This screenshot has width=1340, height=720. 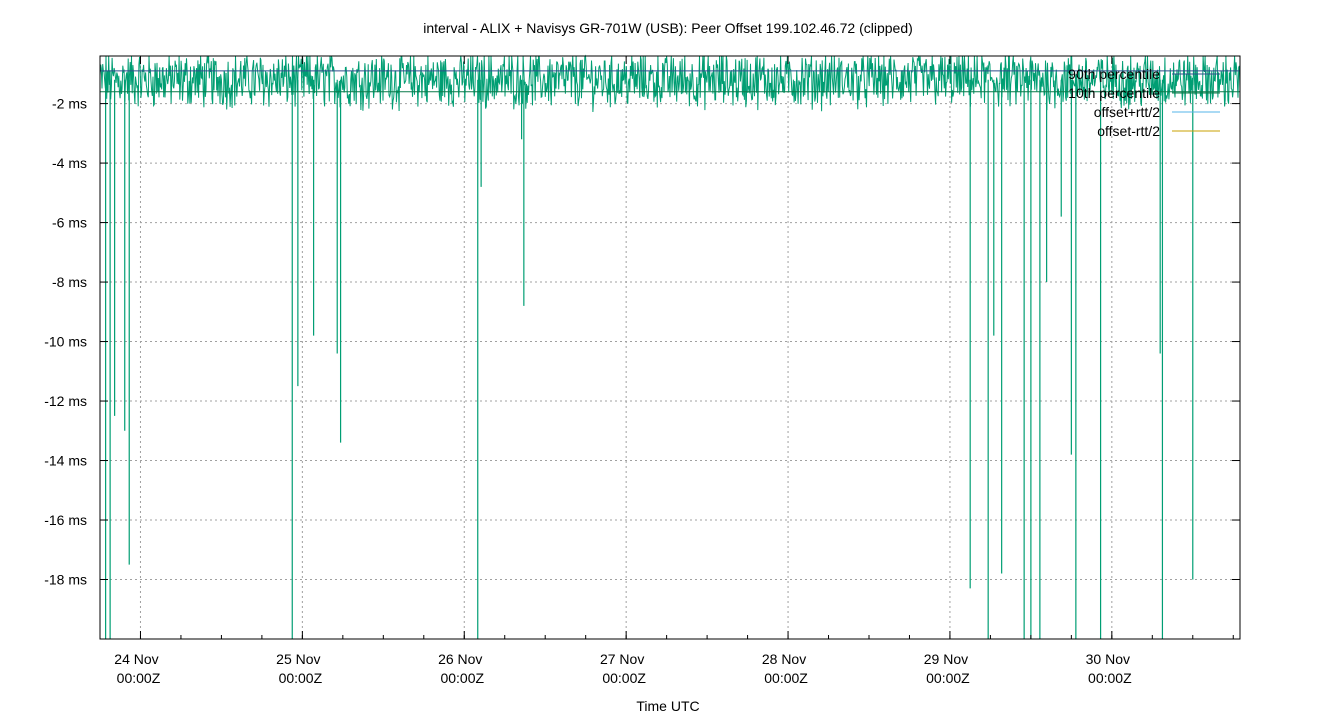 I want to click on x-tick-label-date: 29 Nov, so click(x=946, y=659).